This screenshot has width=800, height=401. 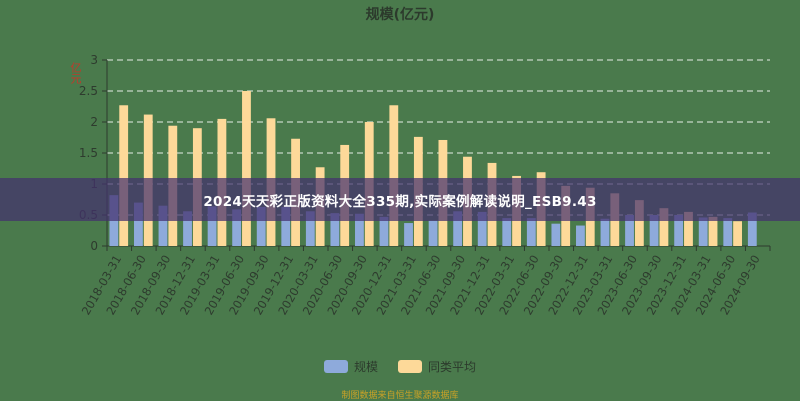 I want to click on y-tick-label: 3, so click(x=94, y=60).